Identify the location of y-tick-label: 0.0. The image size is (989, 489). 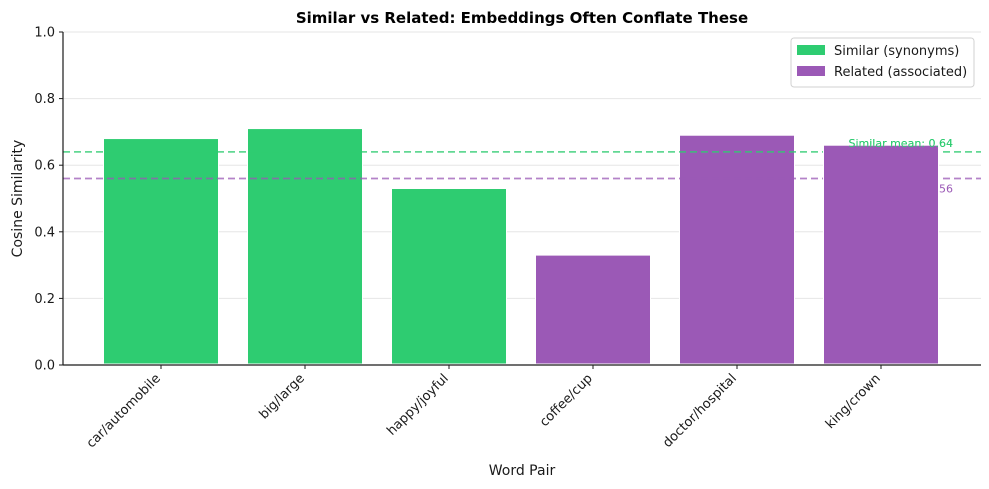
(44, 366).